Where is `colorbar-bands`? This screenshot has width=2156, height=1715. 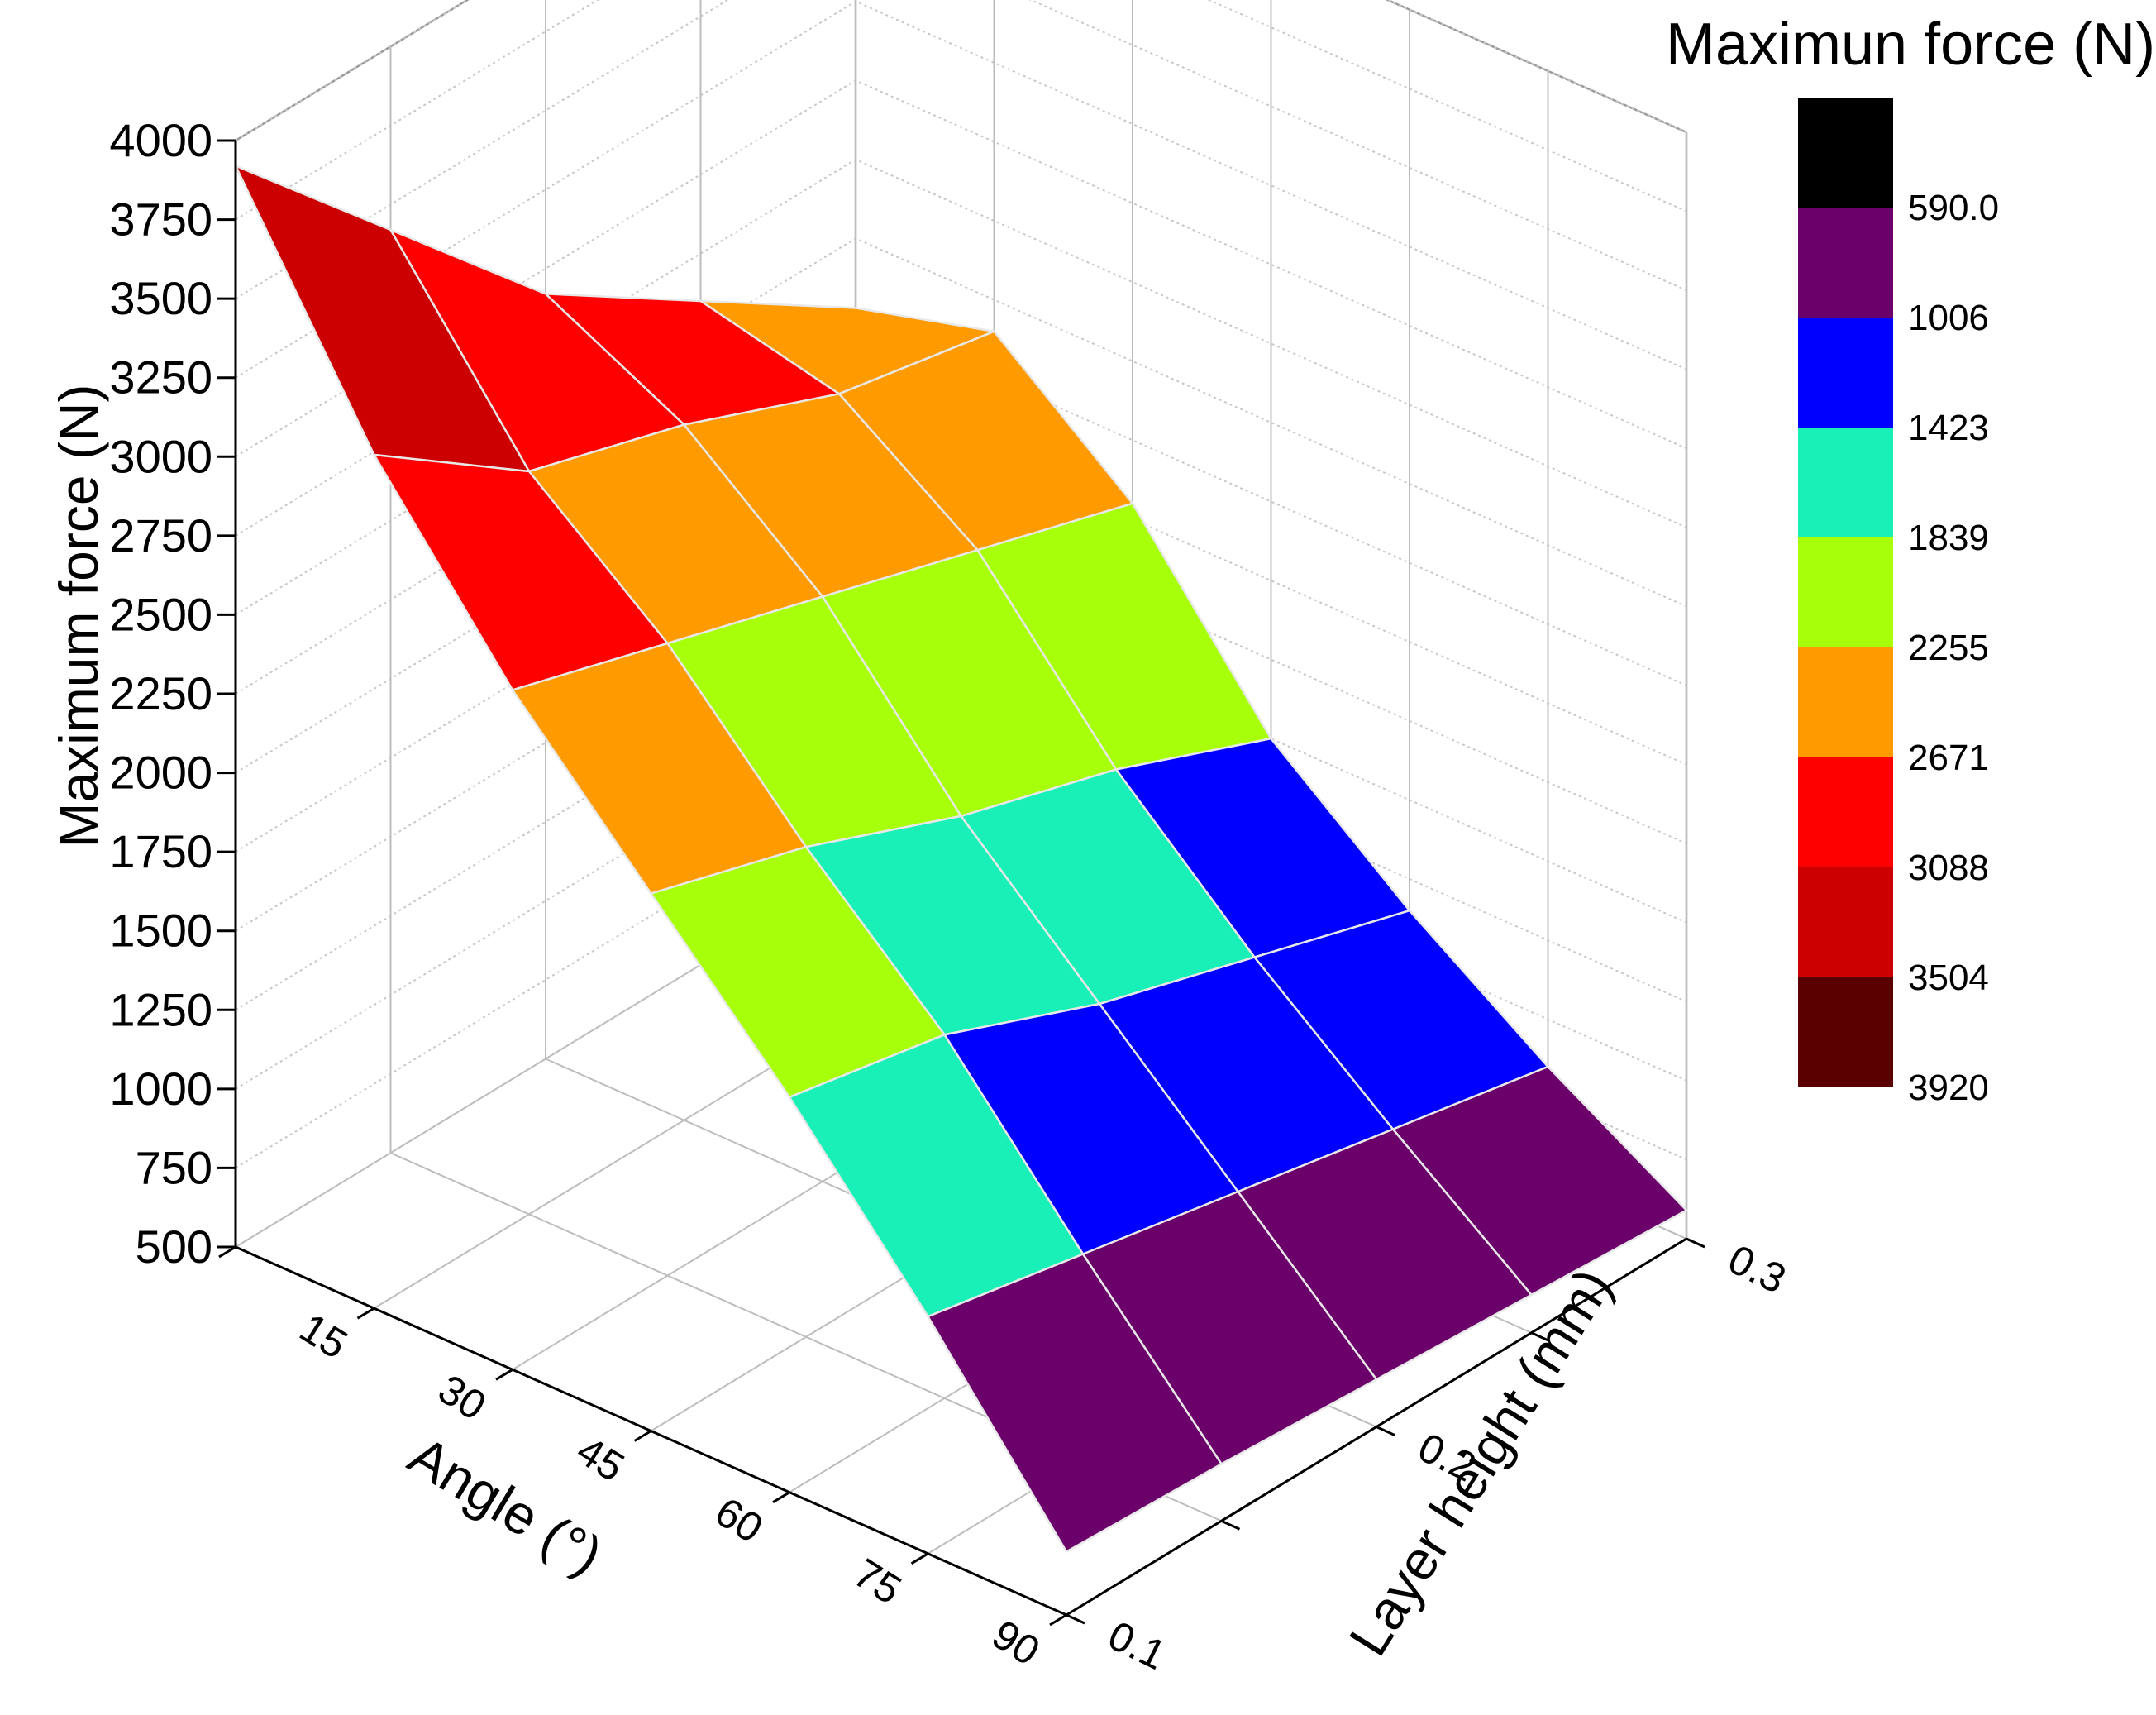 colorbar-bands is located at coordinates (1845, 592).